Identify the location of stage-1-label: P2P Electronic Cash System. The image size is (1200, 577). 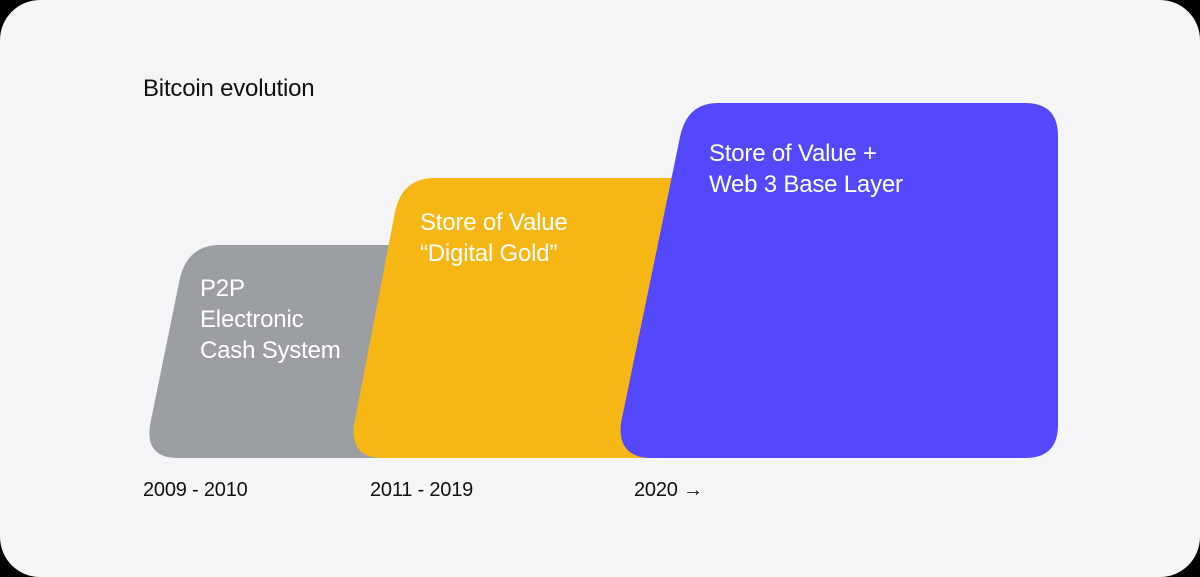
(270, 319).